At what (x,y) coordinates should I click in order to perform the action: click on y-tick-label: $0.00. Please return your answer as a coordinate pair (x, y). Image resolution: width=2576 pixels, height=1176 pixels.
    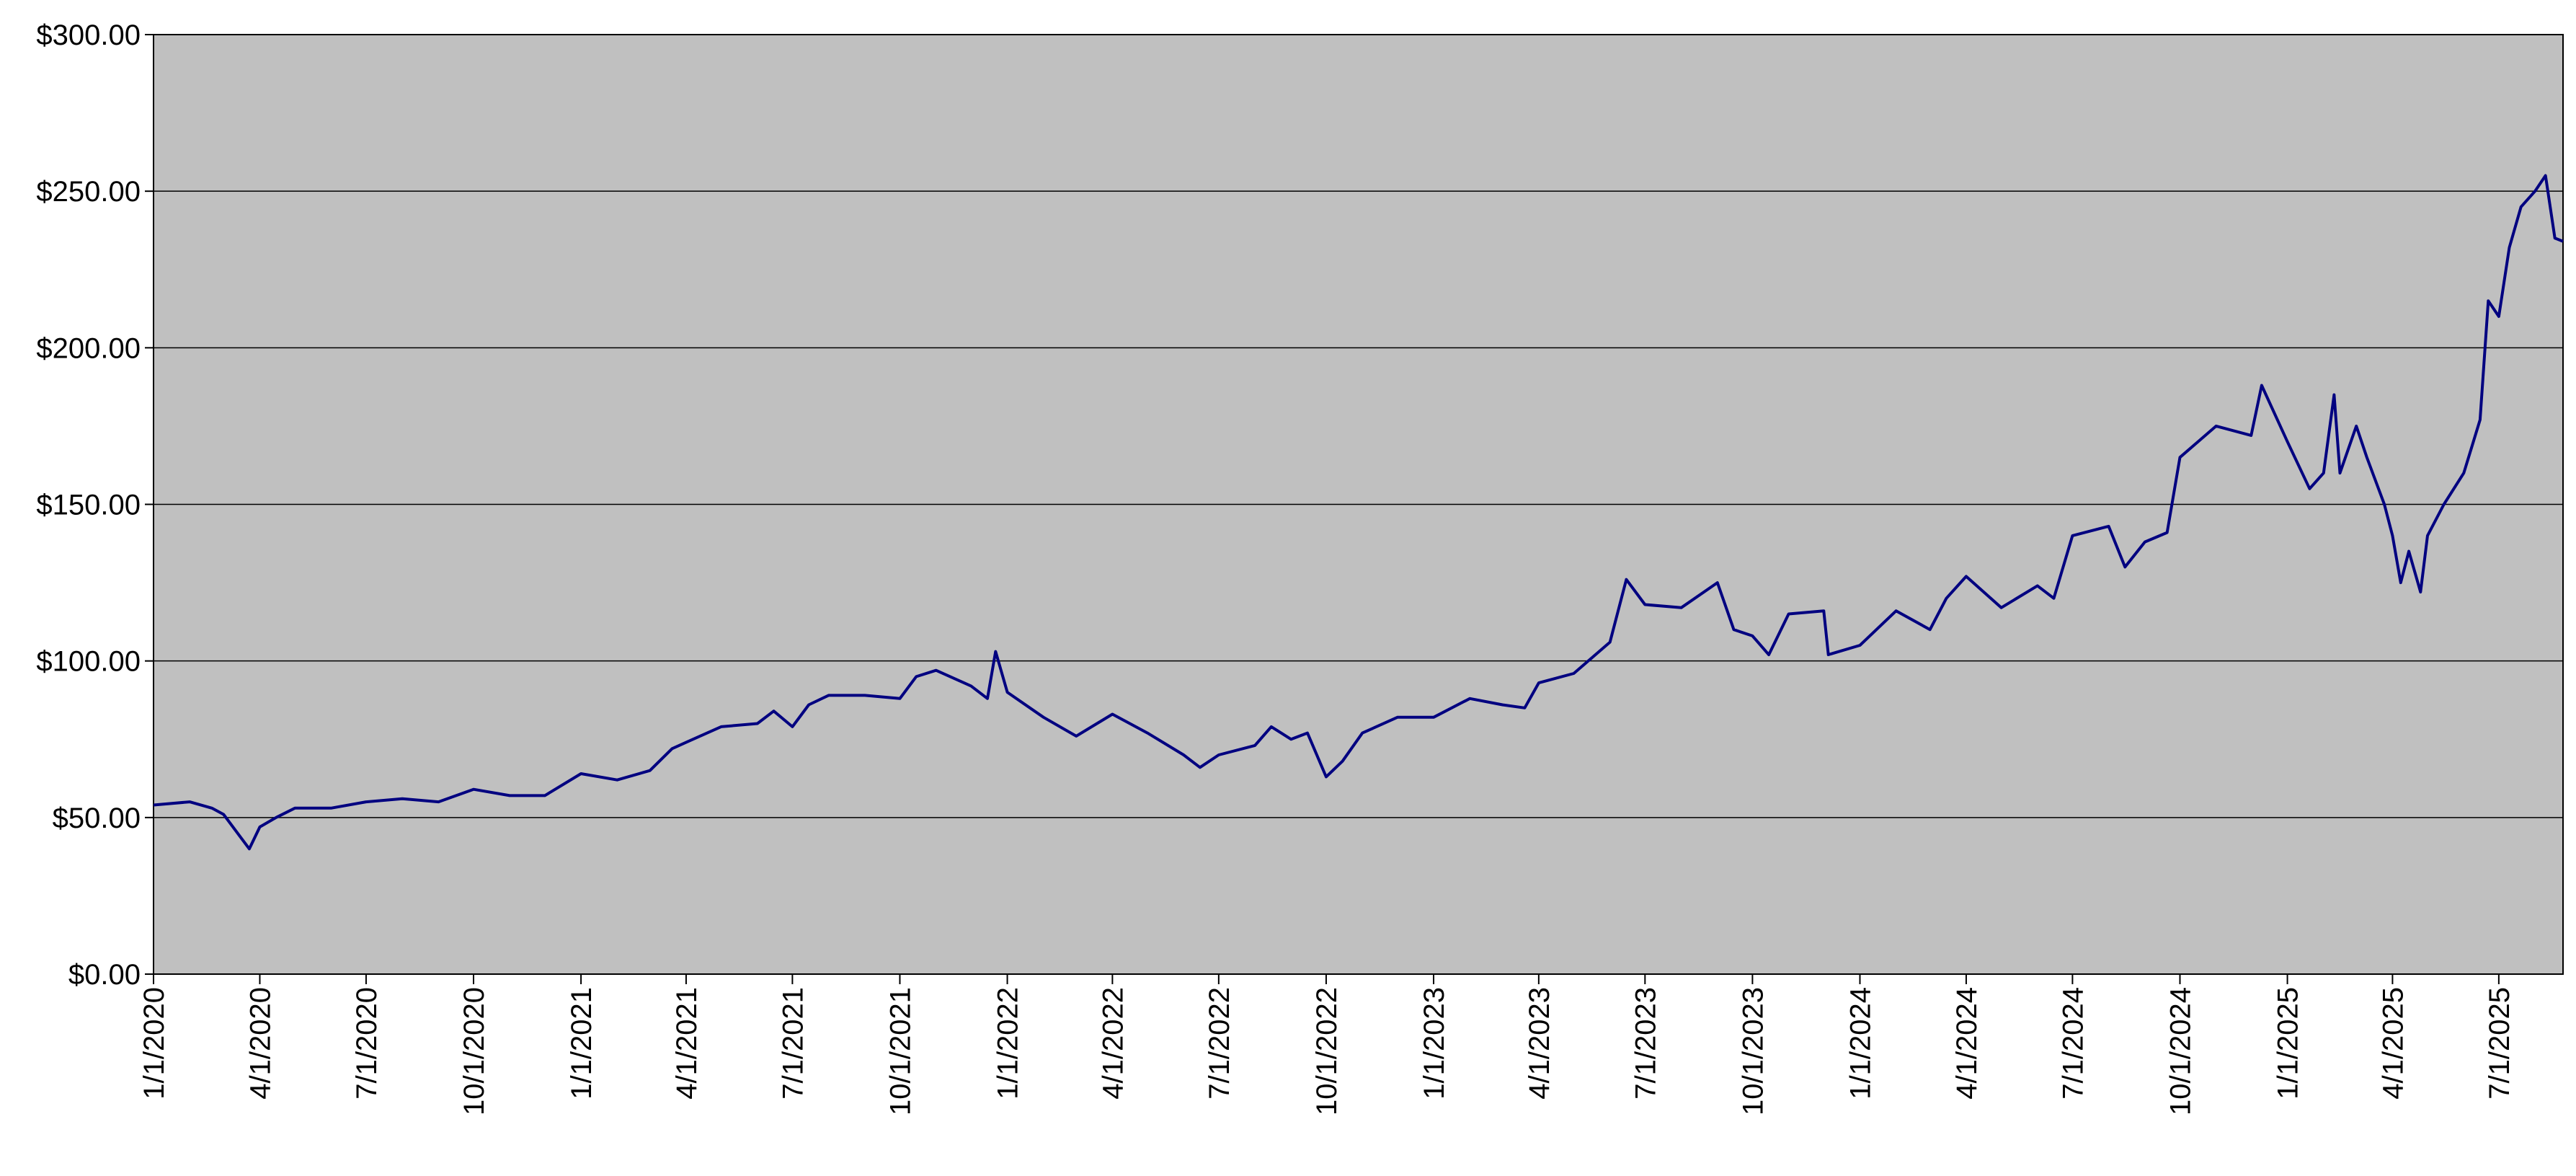
    Looking at the image, I should click on (104, 975).